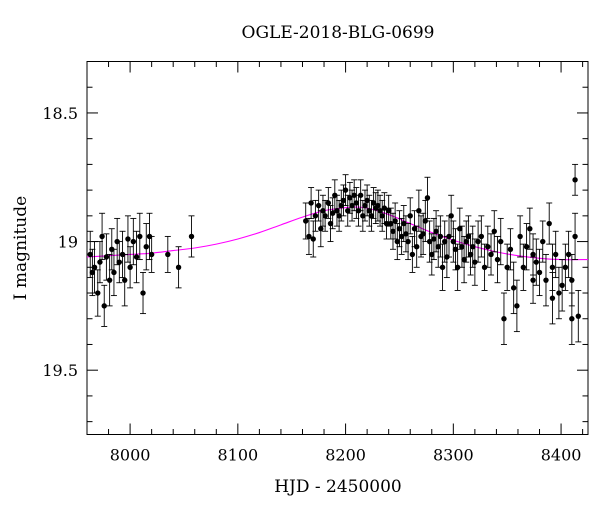  What do you see at coordinates (453, 455) in the screenshot?
I see `x-tick-label: 8300` at bounding box center [453, 455].